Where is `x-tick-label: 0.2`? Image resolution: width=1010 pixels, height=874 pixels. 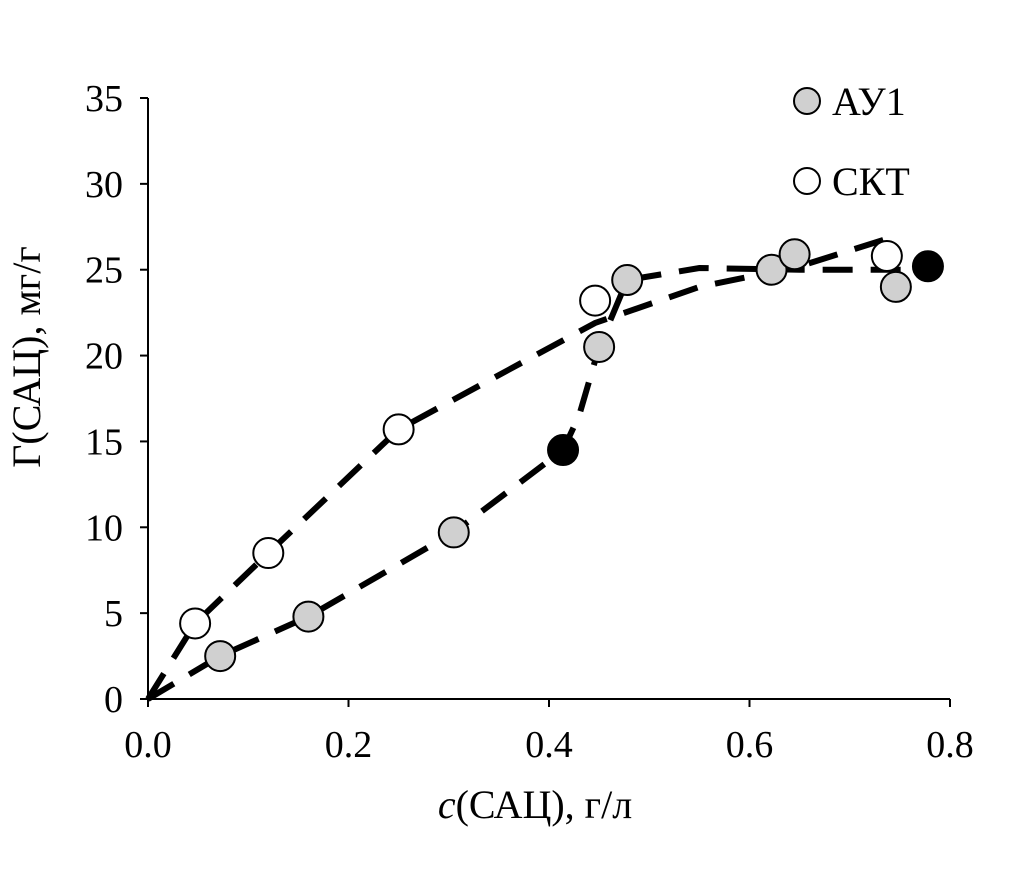 x-tick-label: 0.2 is located at coordinates (349, 745).